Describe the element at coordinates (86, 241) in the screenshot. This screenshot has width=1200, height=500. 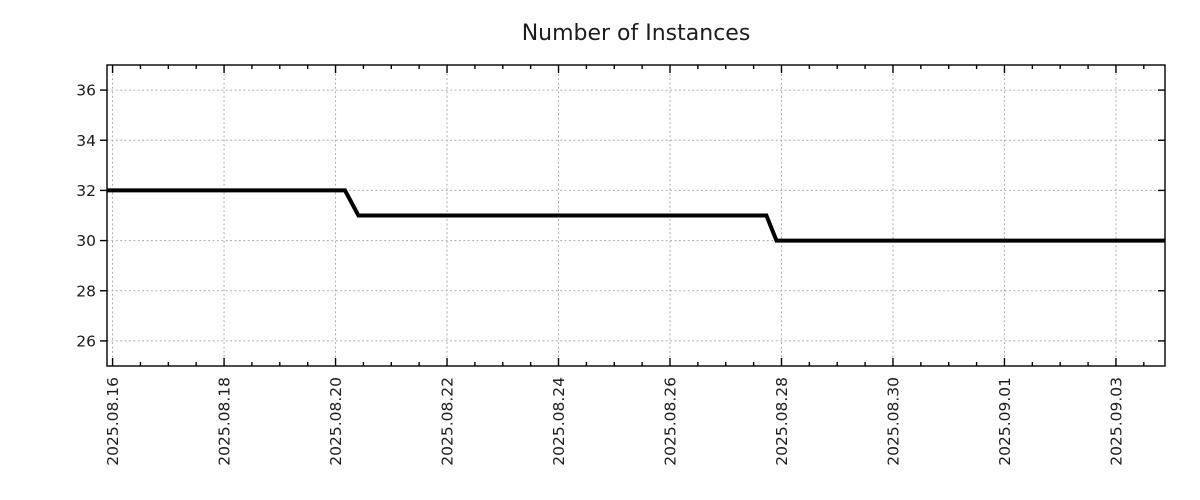
I see `y-tick-label: 30` at that location.